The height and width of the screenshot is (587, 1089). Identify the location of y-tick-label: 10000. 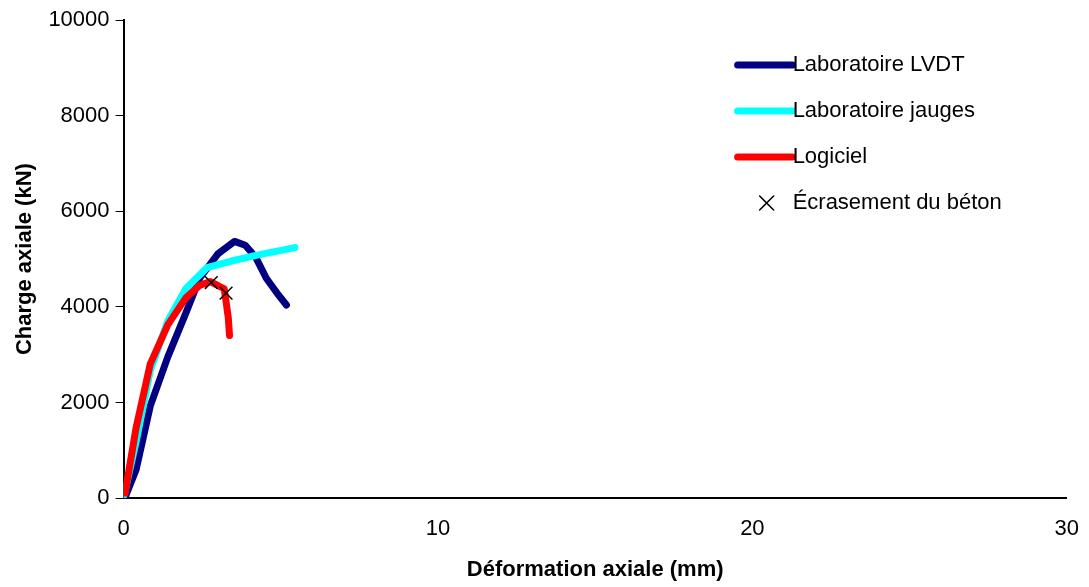
(79, 19).